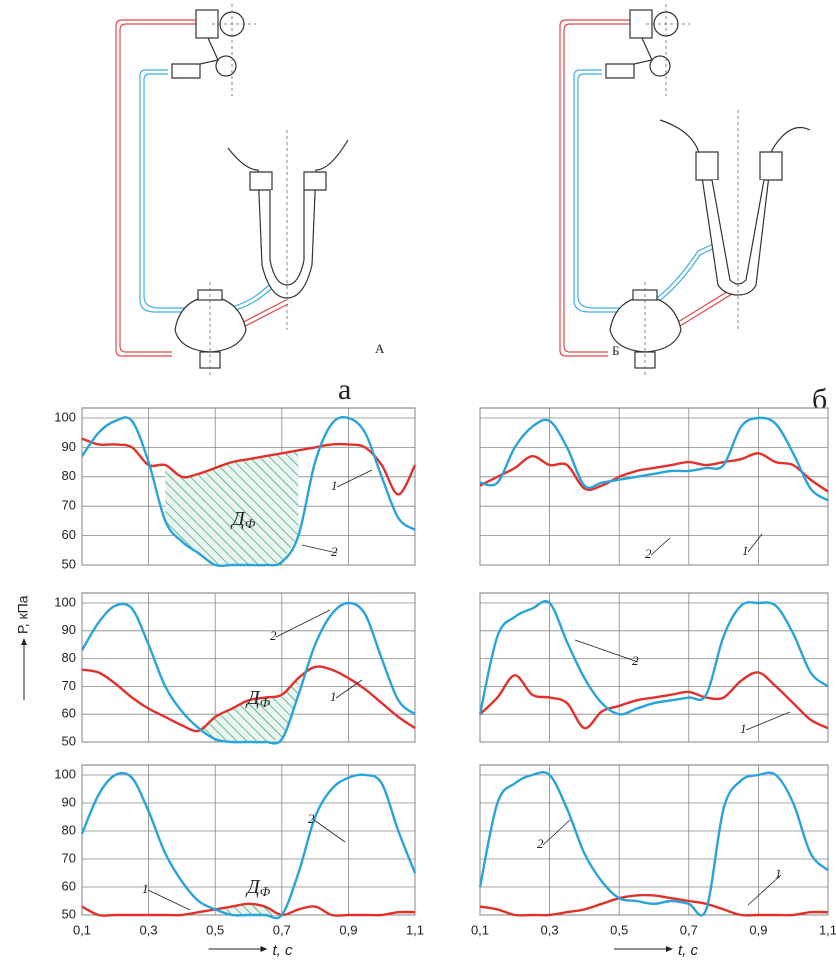  I want to click on diagram-a, so click(232, 190).